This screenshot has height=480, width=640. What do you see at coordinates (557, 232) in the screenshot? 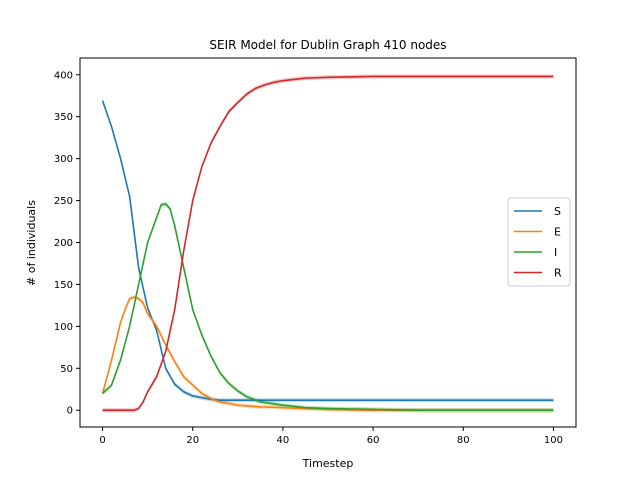
I see `legend-label-e: E` at bounding box center [557, 232].